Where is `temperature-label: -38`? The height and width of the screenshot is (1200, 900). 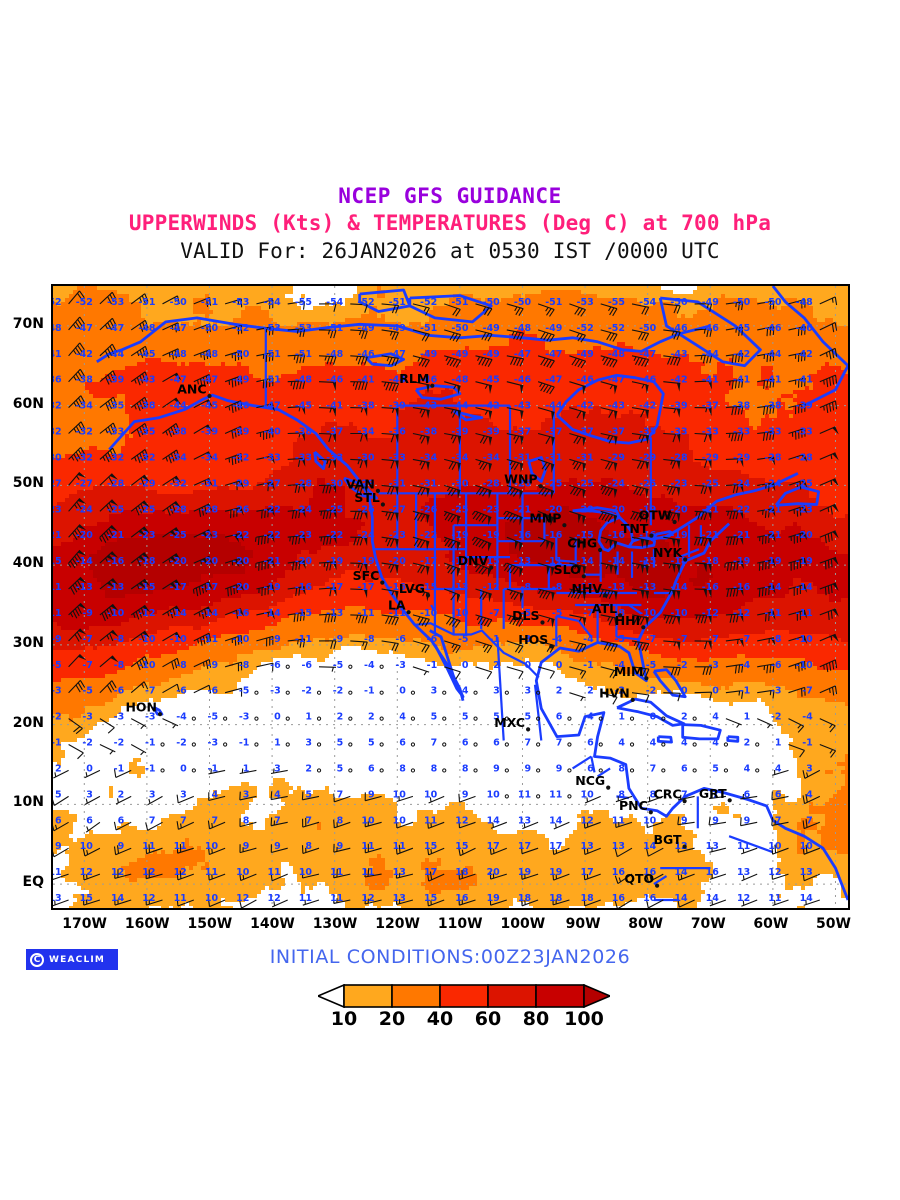 temperature-label: -38 is located at coordinates (742, 406).